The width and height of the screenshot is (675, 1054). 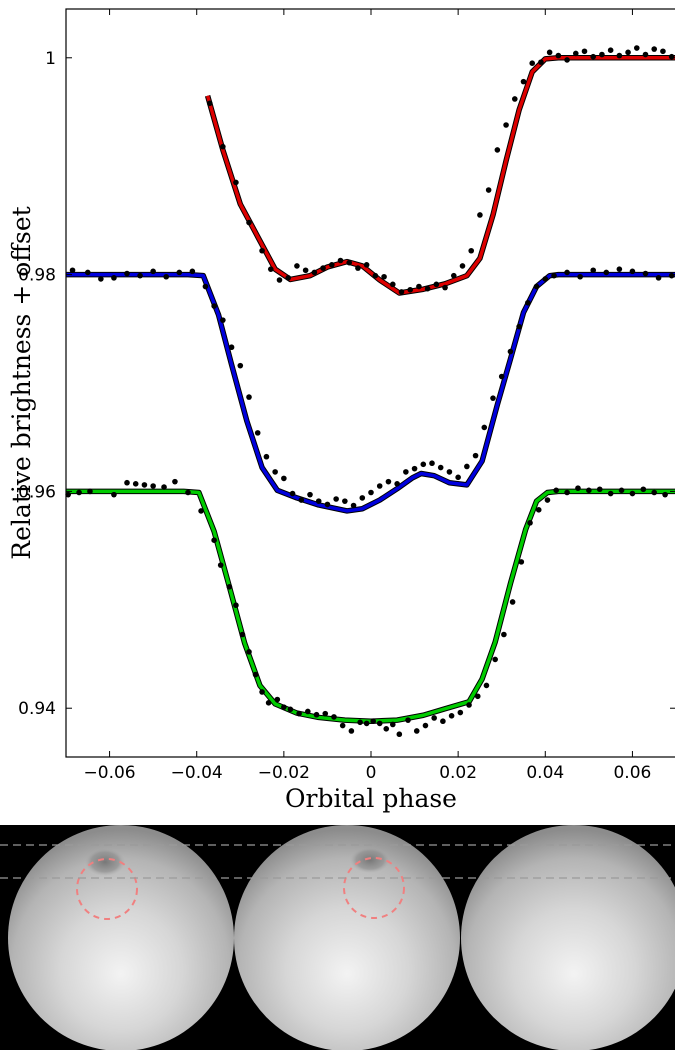 I want to click on x-tick-label: 0.02, so click(x=458, y=773).